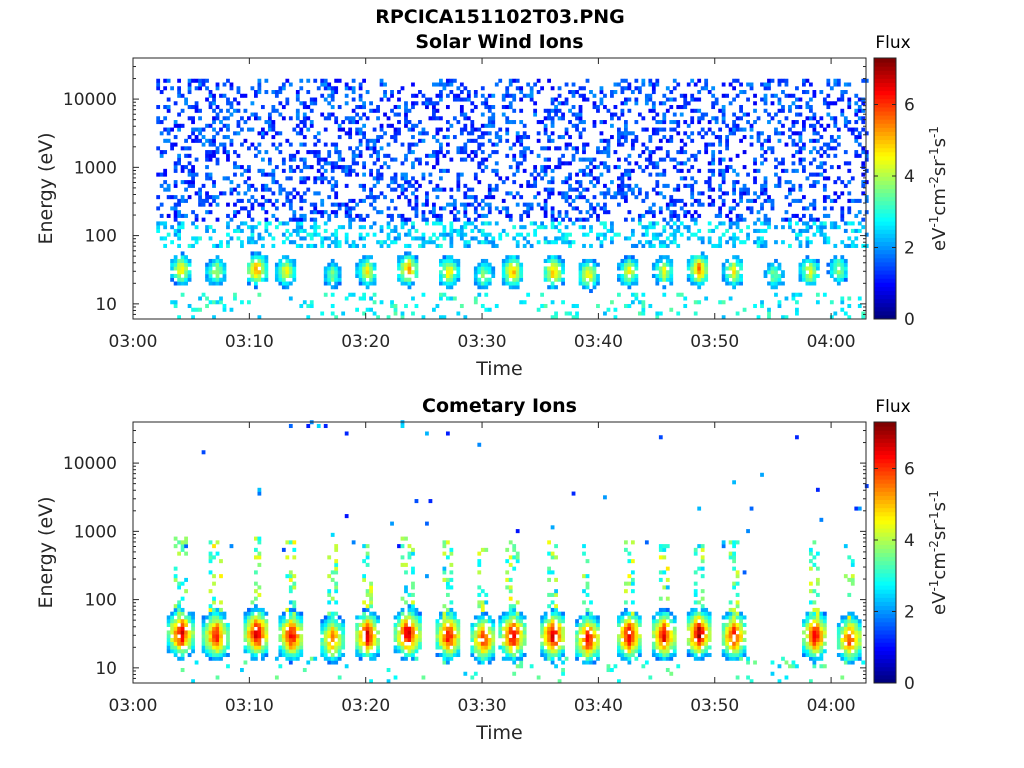 This screenshot has height=768, width=1024. Describe the element at coordinates (499, 406) in the screenshot. I see `panel-title: Cometary Ions` at that location.